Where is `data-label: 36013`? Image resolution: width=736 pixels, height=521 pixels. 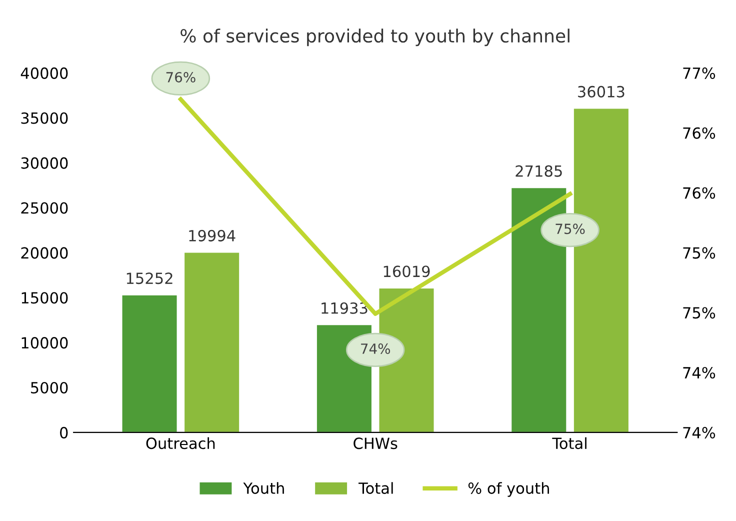
data-label: 36013 is located at coordinates (601, 92).